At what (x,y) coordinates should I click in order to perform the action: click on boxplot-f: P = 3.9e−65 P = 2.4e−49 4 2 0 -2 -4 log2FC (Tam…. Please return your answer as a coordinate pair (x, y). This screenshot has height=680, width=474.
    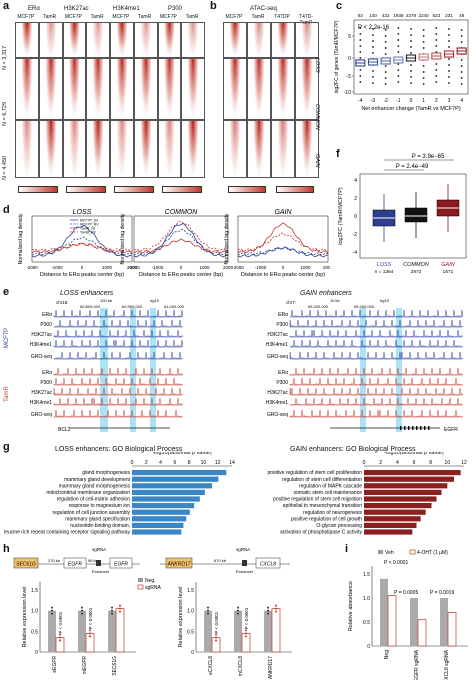
    Looking at the image, I should click on (402, 214).